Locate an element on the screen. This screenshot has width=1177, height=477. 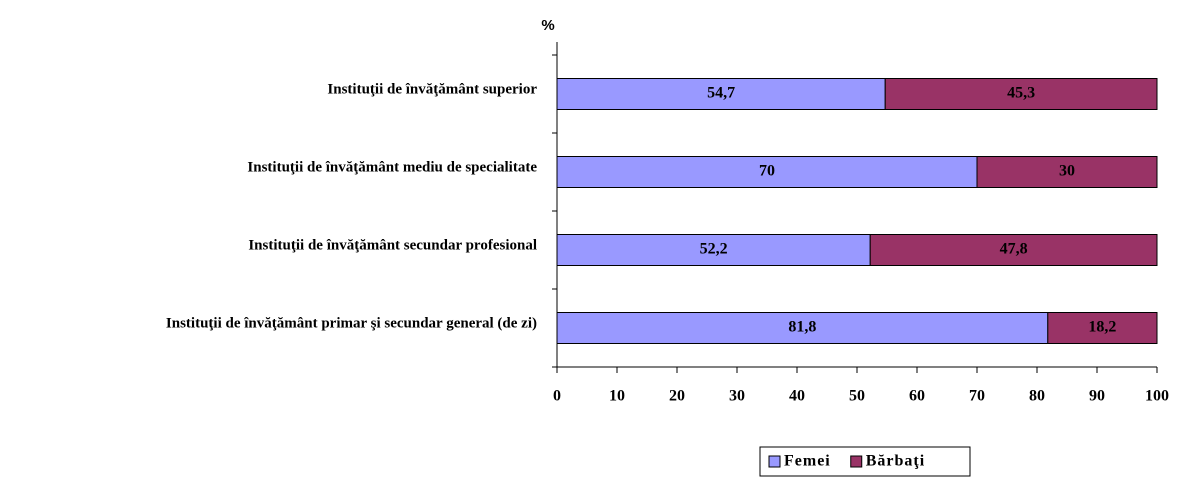
axis-unit: % is located at coordinates (547, 25).